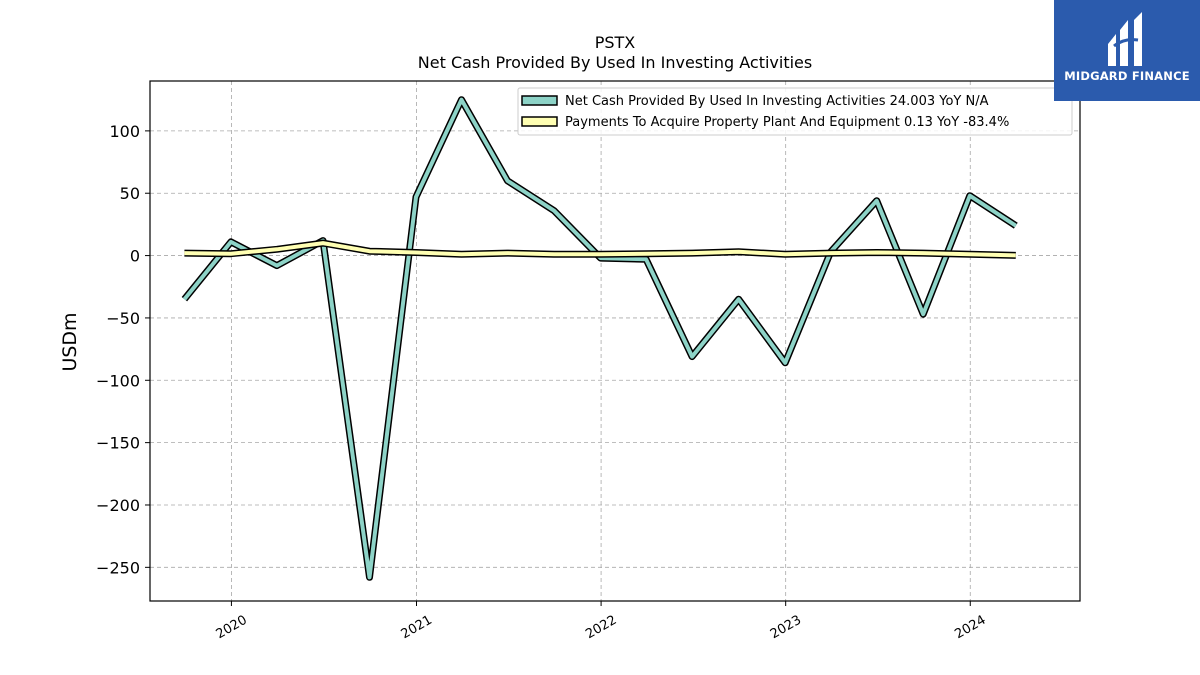 The image size is (1200, 675). What do you see at coordinates (118, 567) in the screenshot?
I see `y-tick-label: −250` at bounding box center [118, 567].